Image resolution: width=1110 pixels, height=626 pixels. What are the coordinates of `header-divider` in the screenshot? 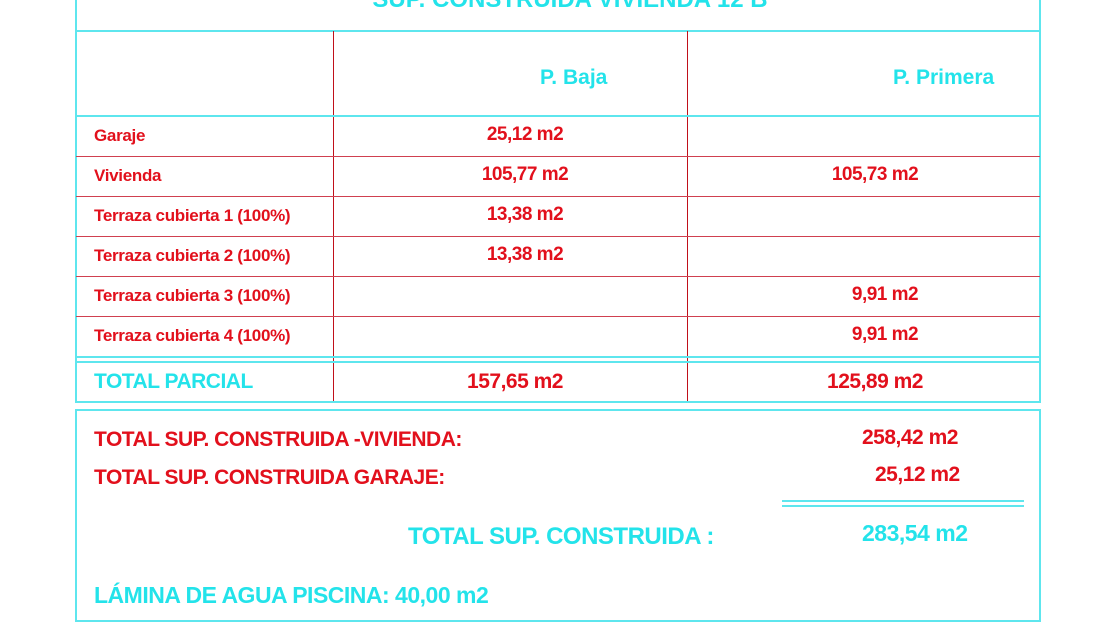 It's located at (558, 116).